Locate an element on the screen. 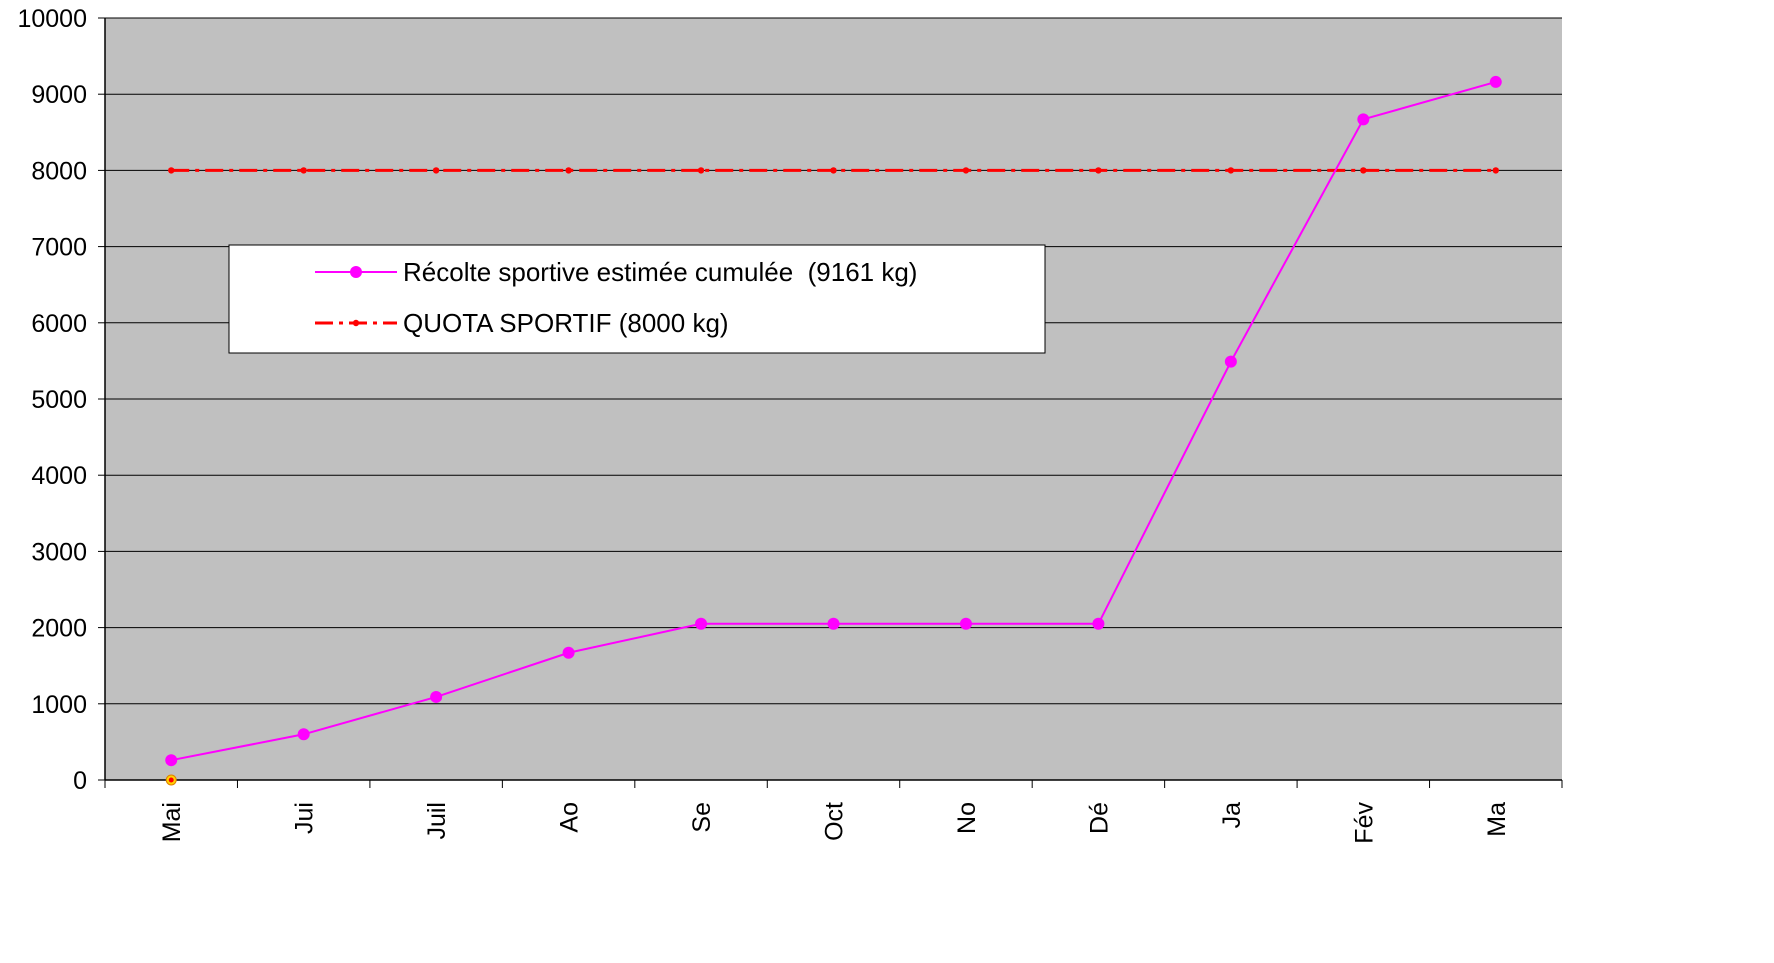 Image resolution: width=1774 pixels, height=963 pixels. x-tick-label-Fév: Fév is located at coordinates (1364, 823).